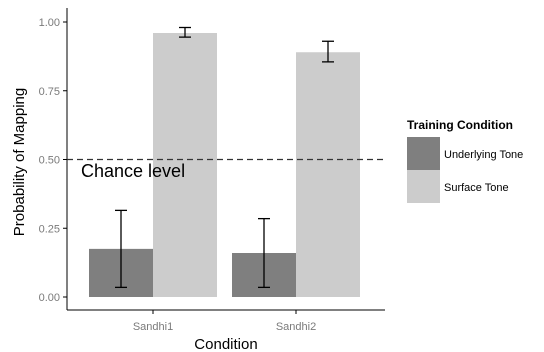 This screenshot has height=352, width=544. I want to click on reference-line-label: Chance level, so click(133, 171).